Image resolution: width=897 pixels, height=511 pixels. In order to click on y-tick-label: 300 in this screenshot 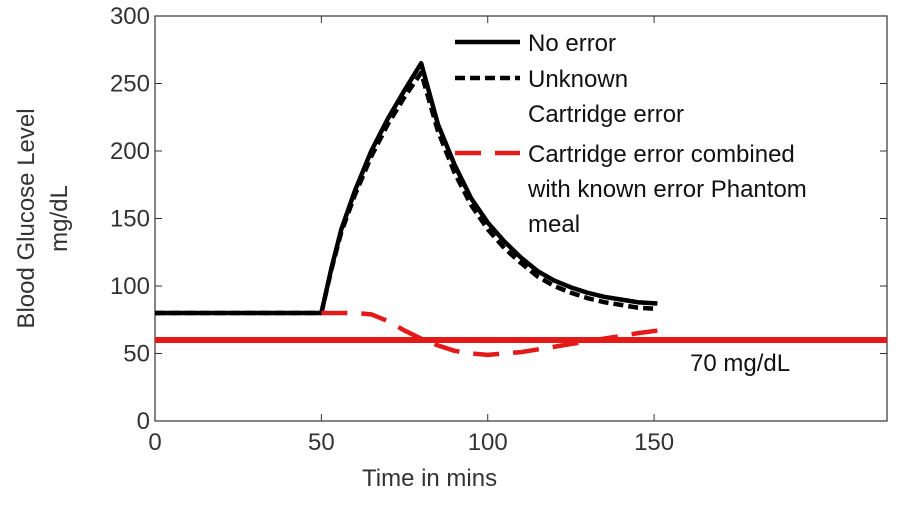, I will do `click(130, 16)`.